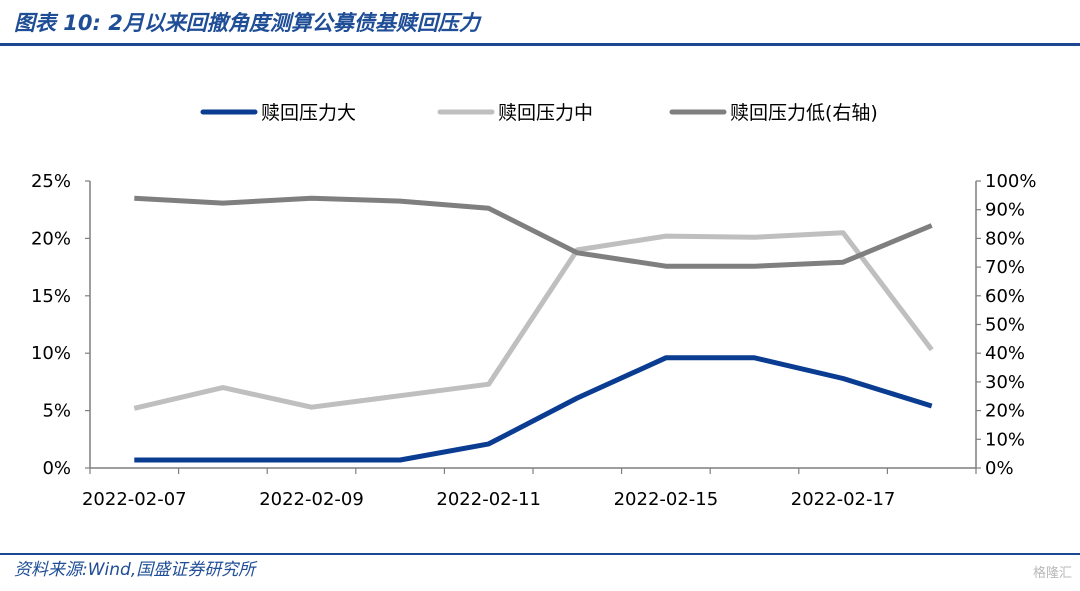  What do you see at coordinates (1005, 296) in the screenshot?
I see `right-y-tick-label: 60%` at bounding box center [1005, 296].